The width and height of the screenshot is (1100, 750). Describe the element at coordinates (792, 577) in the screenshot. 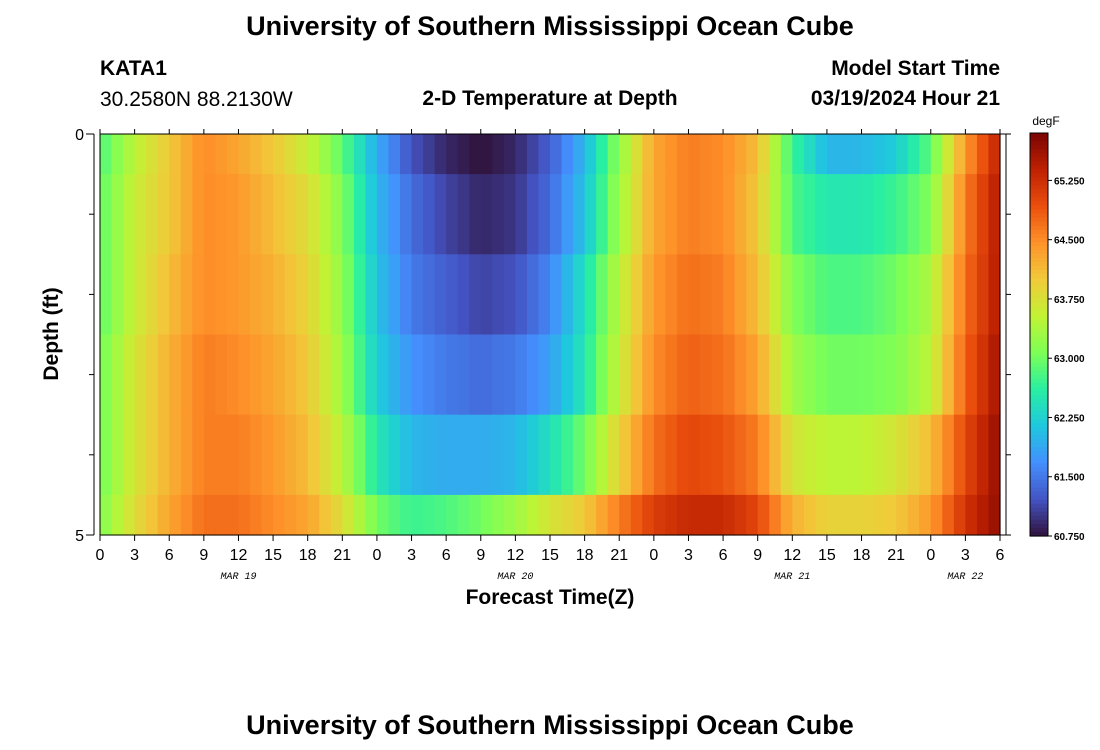

I see `x-date-label: MAR 21` at that location.